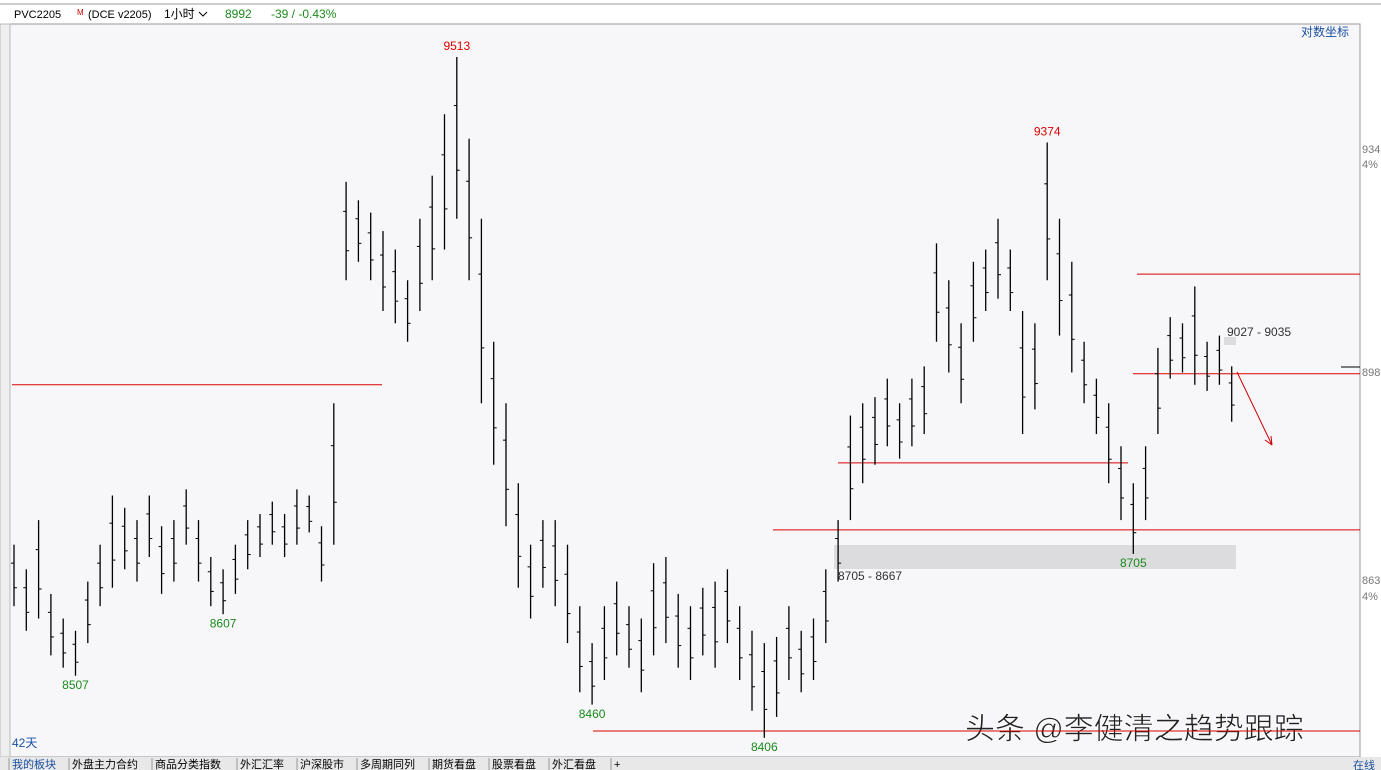 The width and height of the screenshot is (1381, 770). What do you see at coordinates (223, 623) in the screenshot?
I see `price-annotation: 8607` at bounding box center [223, 623].